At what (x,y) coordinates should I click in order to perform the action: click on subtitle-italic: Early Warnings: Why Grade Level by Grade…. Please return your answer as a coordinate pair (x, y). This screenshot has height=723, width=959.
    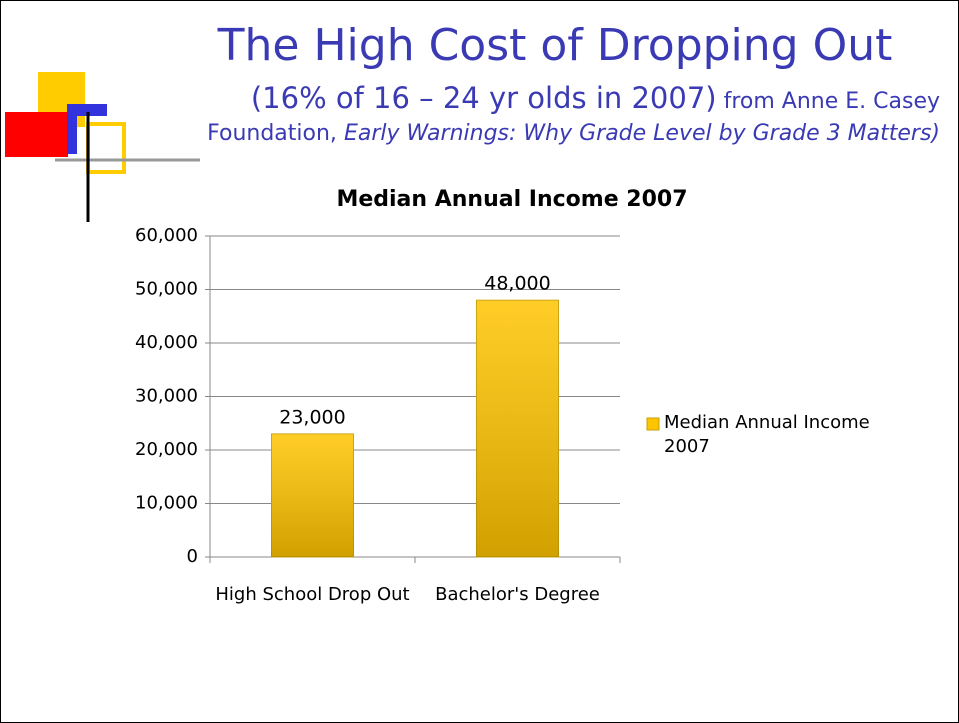
    Looking at the image, I should click on (641, 133).